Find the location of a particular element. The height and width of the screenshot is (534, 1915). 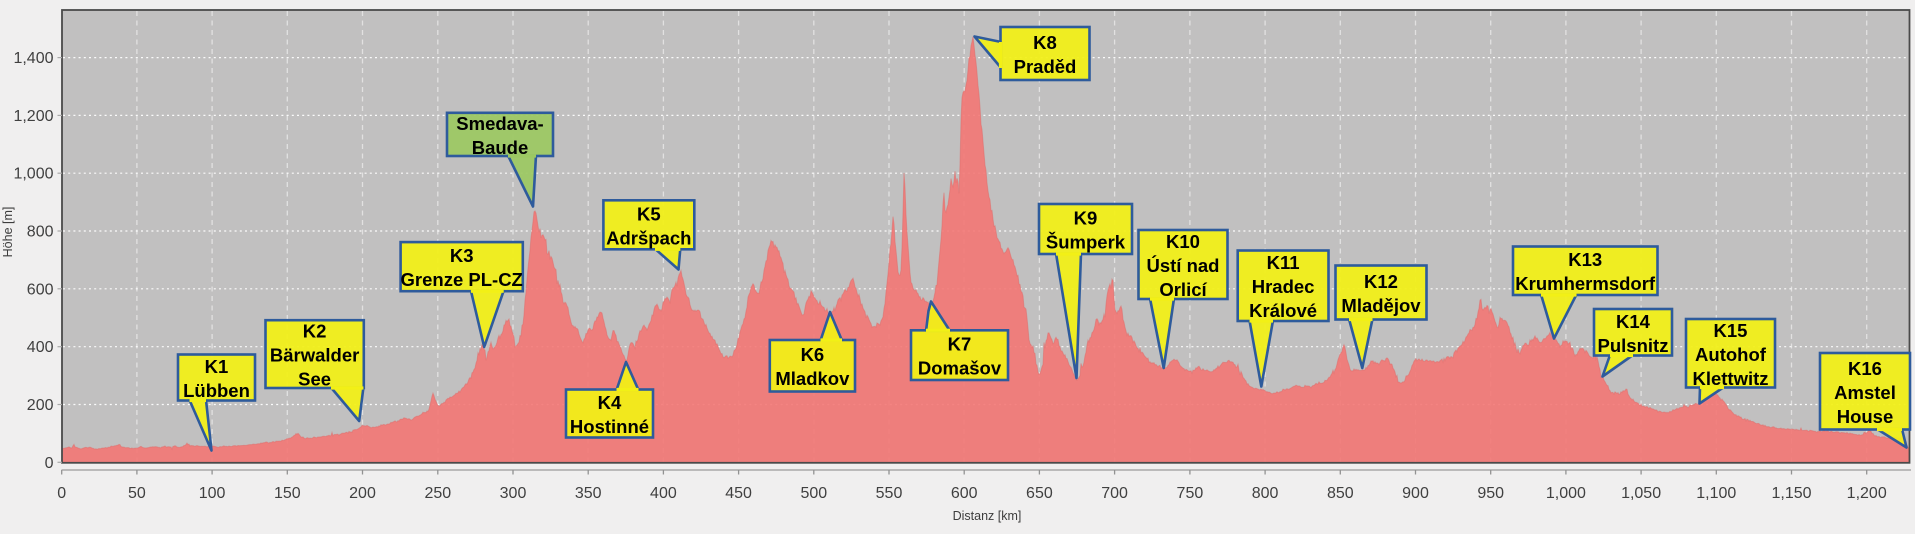

svg-text: 100 is located at coordinates (212, 493).